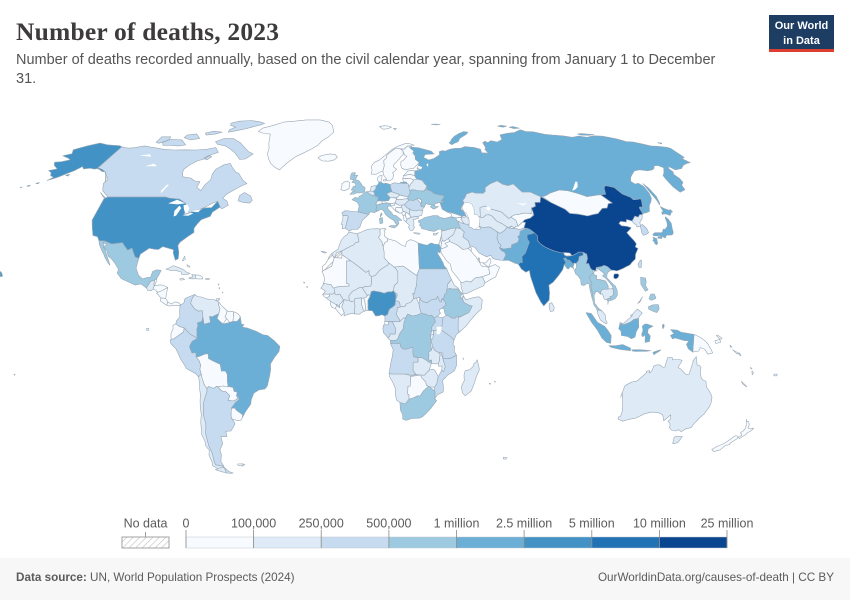 The width and height of the screenshot is (850, 600). What do you see at coordinates (321, 524) in the screenshot?
I see `svg-text: 250,000` at bounding box center [321, 524].